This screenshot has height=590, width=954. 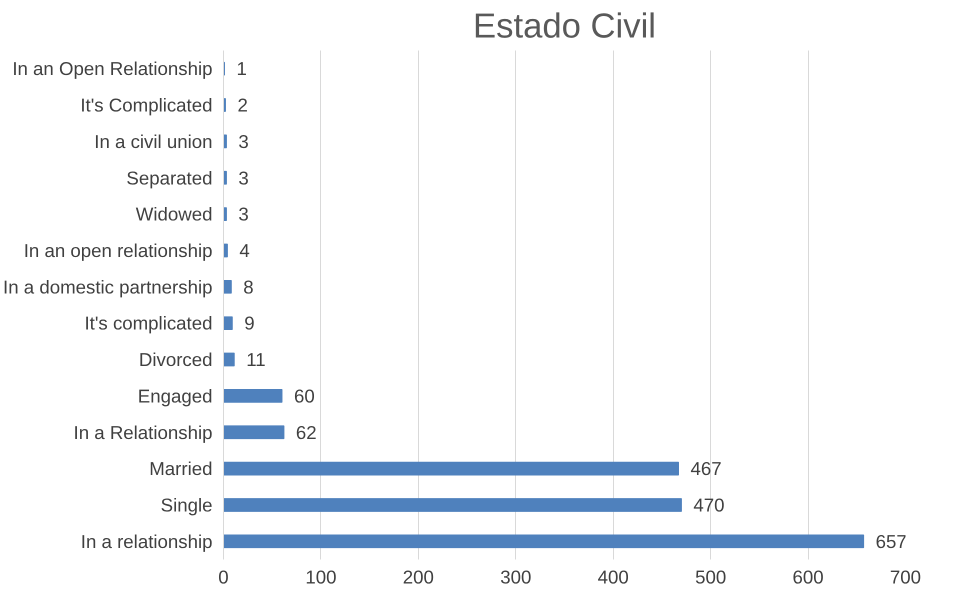 What do you see at coordinates (181, 469) in the screenshot?
I see `y-tick-label: Married` at bounding box center [181, 469].